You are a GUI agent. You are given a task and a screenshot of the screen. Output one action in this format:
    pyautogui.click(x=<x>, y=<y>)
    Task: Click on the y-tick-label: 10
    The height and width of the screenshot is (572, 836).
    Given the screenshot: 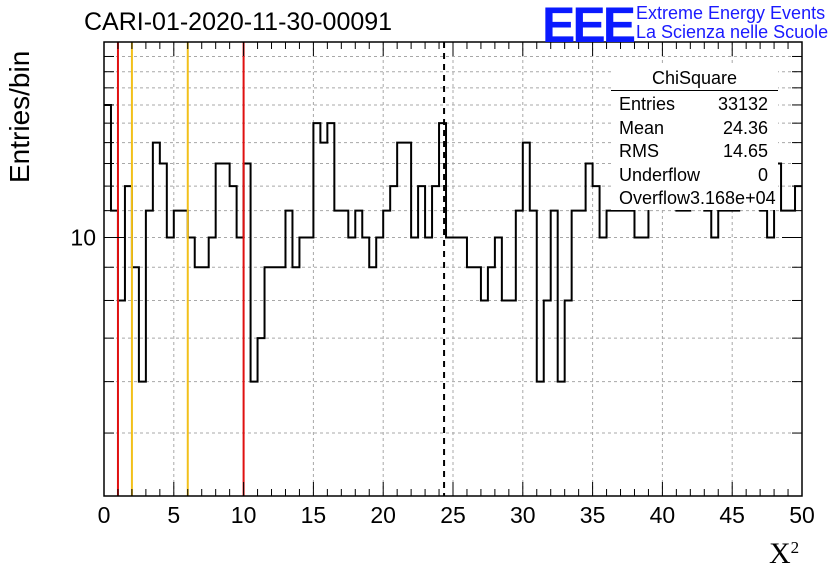 What is the action you would take?
    pyautogui.click(x=83, y=238)
    